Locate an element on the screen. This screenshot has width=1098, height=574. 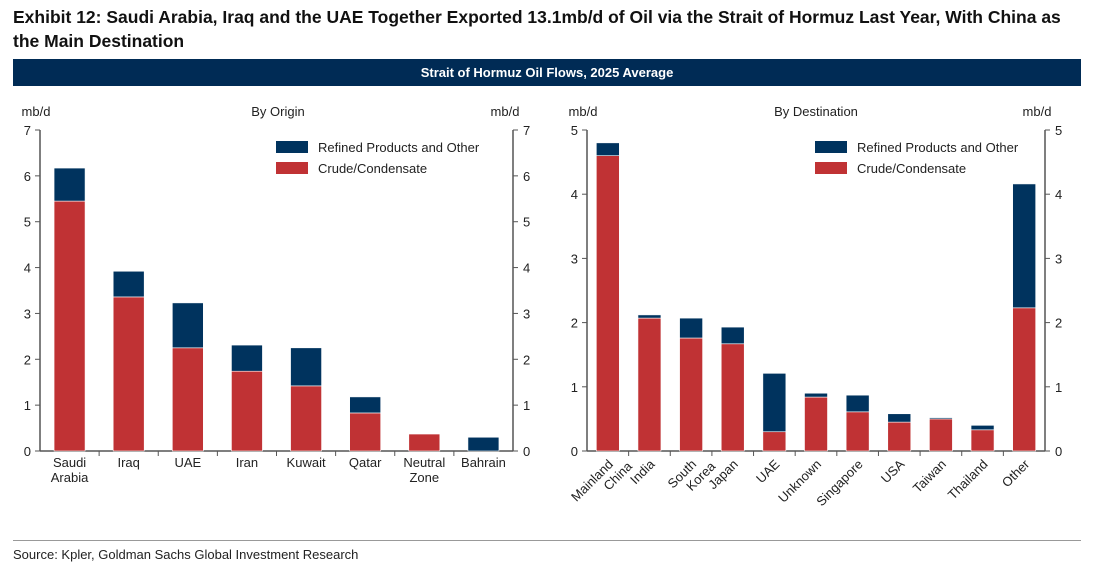
destination-legend-swatch-refined is located at coordinates (831, 147).